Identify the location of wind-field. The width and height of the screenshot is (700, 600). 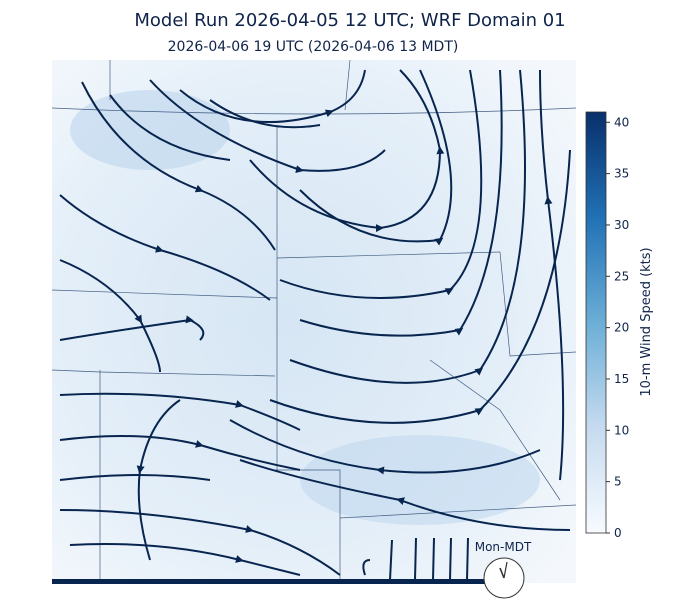
(420, 480).